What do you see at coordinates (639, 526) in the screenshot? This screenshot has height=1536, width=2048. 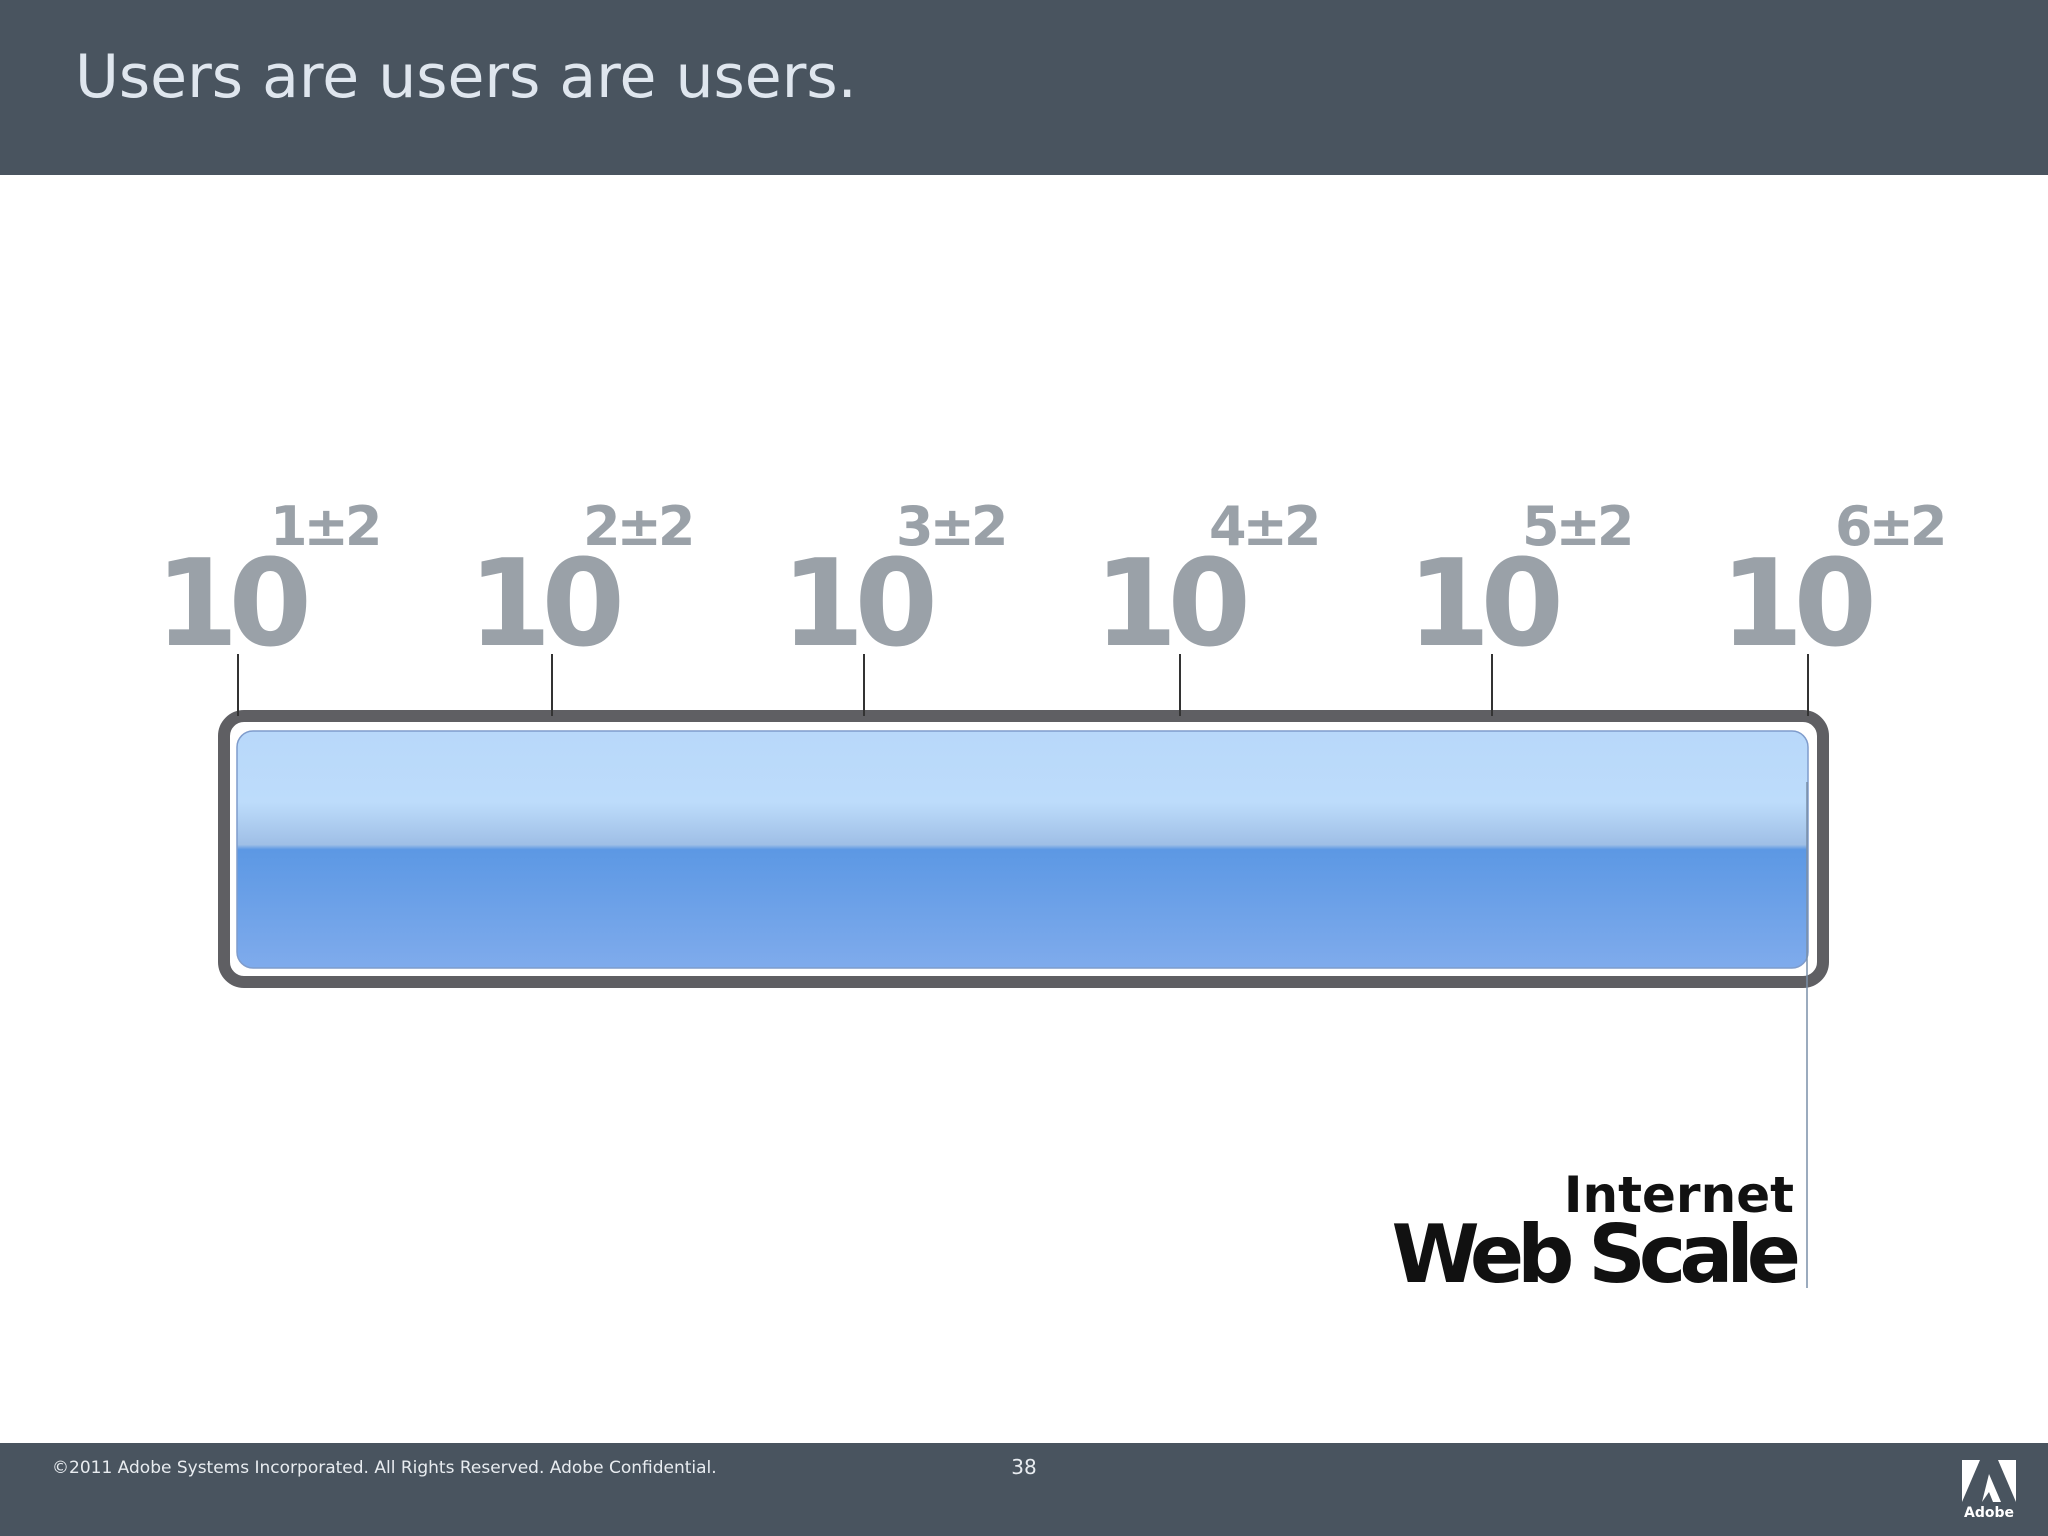 I see `power-exponent: 2±2` at bounding box center [639, 526].